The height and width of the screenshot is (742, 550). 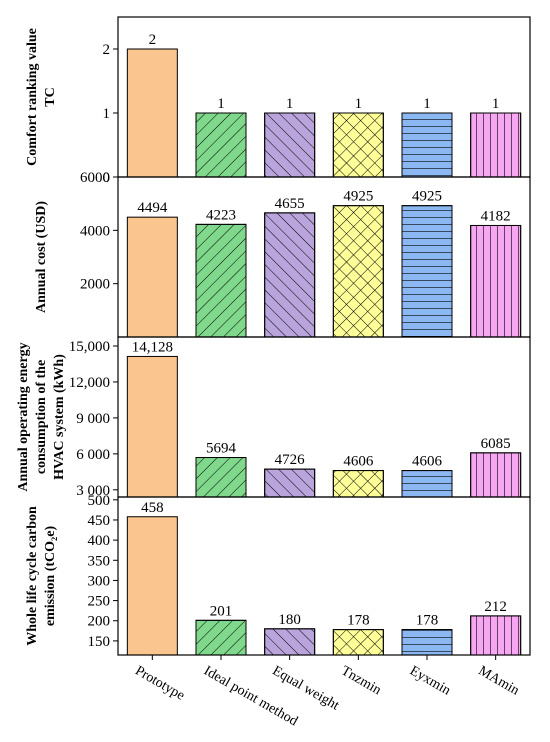 I want to click on y-tick-label: 12,000, so click(x=89, y=383).